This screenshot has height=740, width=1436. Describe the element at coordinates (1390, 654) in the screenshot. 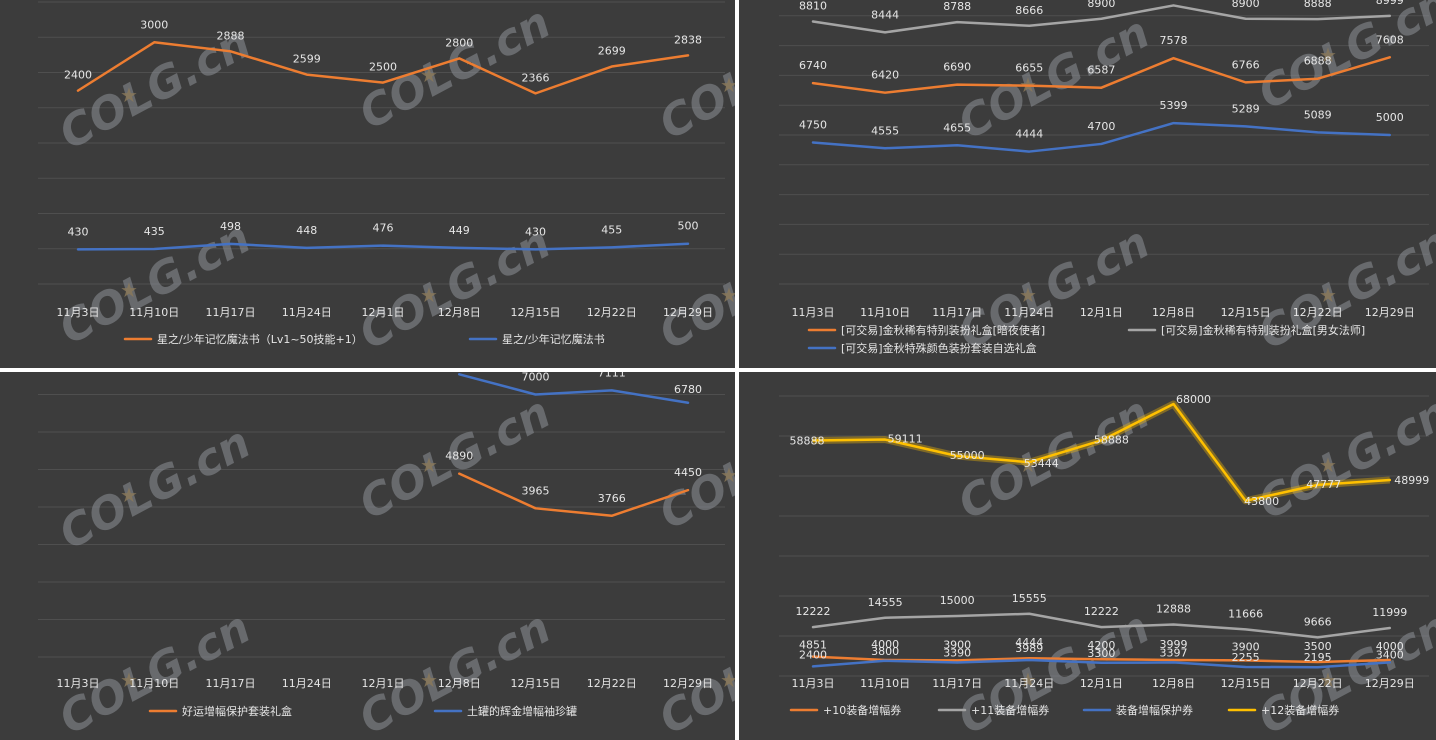

I see `data-label: 3400` at that location.